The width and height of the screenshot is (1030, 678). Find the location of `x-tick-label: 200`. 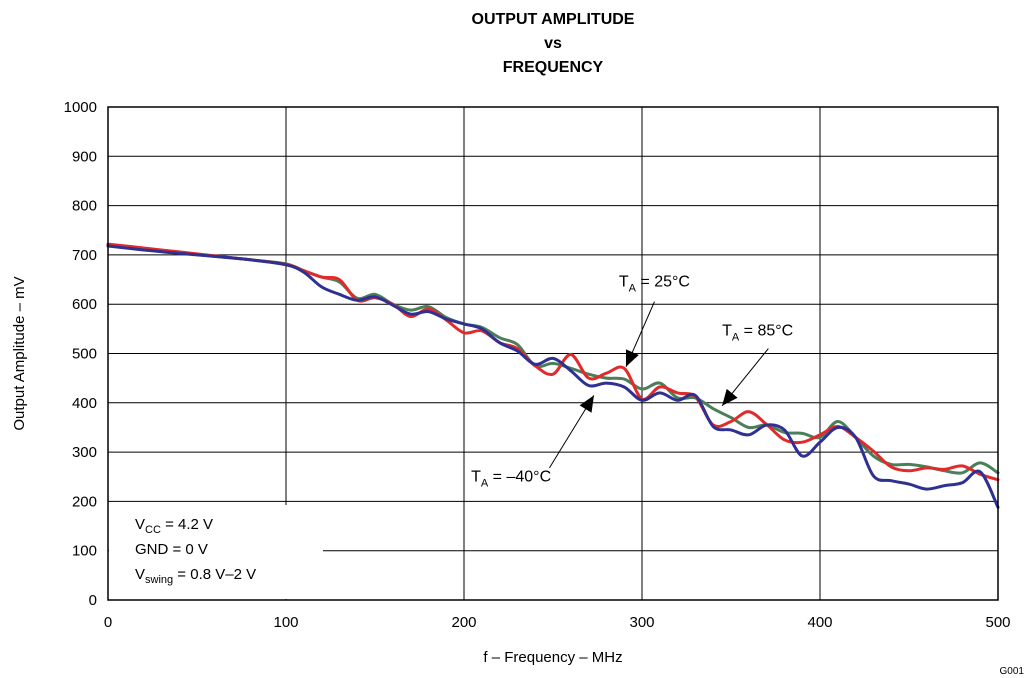

x-tick-label: 200 is located at coordinates (463, 622).